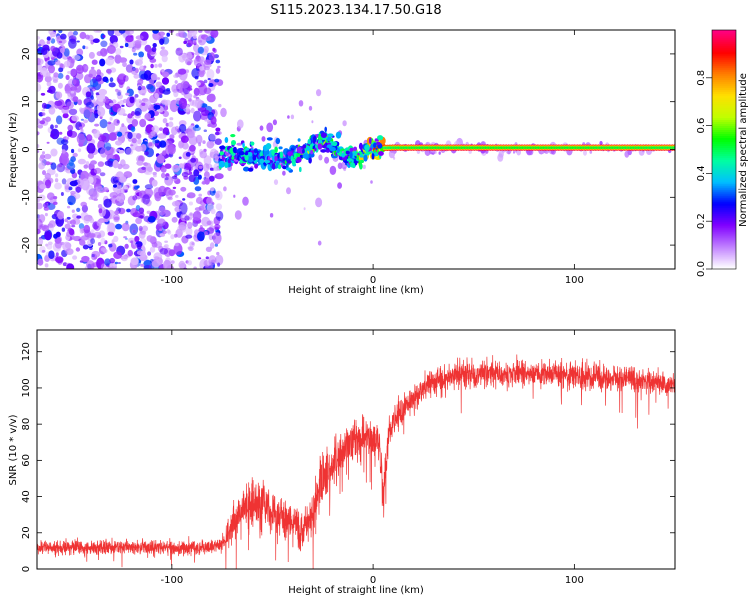 This screenshot has width=750, height=600. What do you see at coordinates (701, 126) in the screenshot?
I see `colorbar-tick-label: 0.6` at bounding box center [701, 126].